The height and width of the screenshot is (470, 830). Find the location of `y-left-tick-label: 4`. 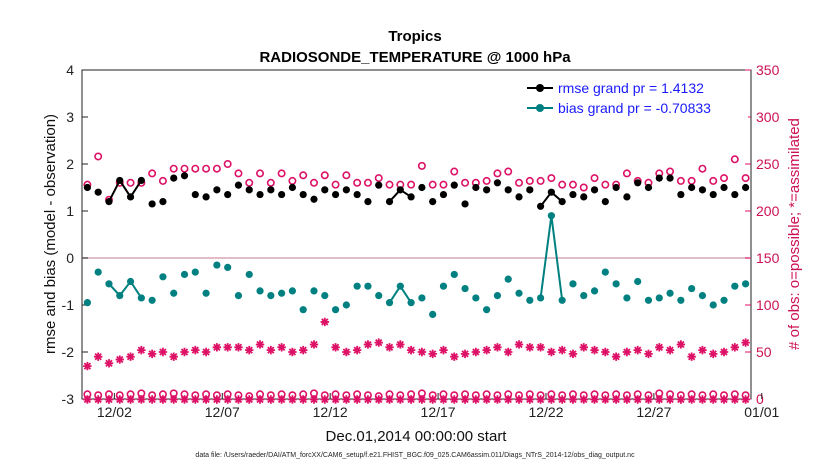

y-left-tick-label: 4 is located at coordinates (70, 70).